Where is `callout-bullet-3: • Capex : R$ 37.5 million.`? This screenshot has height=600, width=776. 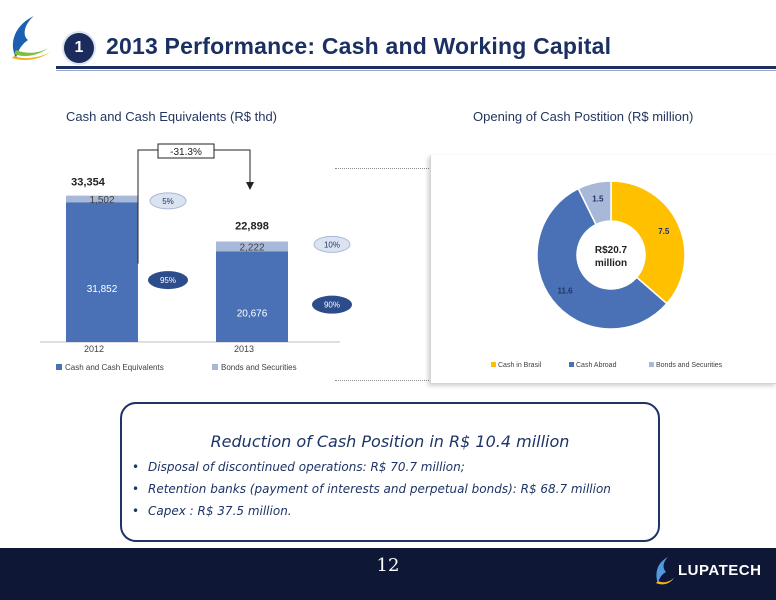
callout-bullet-3: • Capex : R$ 37.5 million. is located at coordinates (212, 511).